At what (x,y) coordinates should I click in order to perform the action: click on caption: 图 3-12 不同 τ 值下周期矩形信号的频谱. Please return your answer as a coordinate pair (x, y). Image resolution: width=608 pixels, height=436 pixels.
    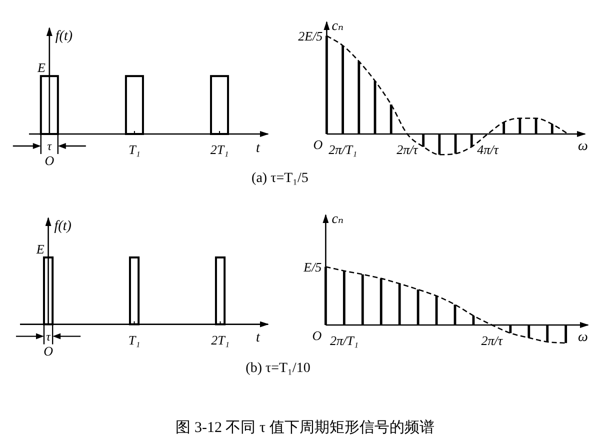
    Looking at the image, I should click on (305, 427).